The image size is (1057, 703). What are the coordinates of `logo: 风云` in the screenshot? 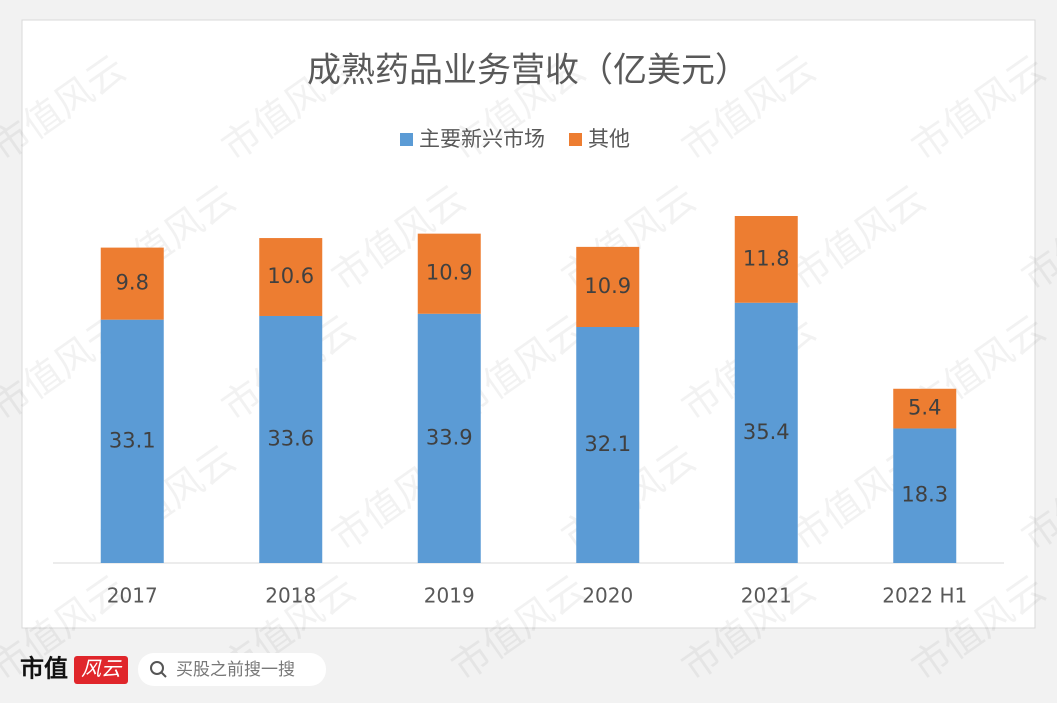 It's located at (102, 669).